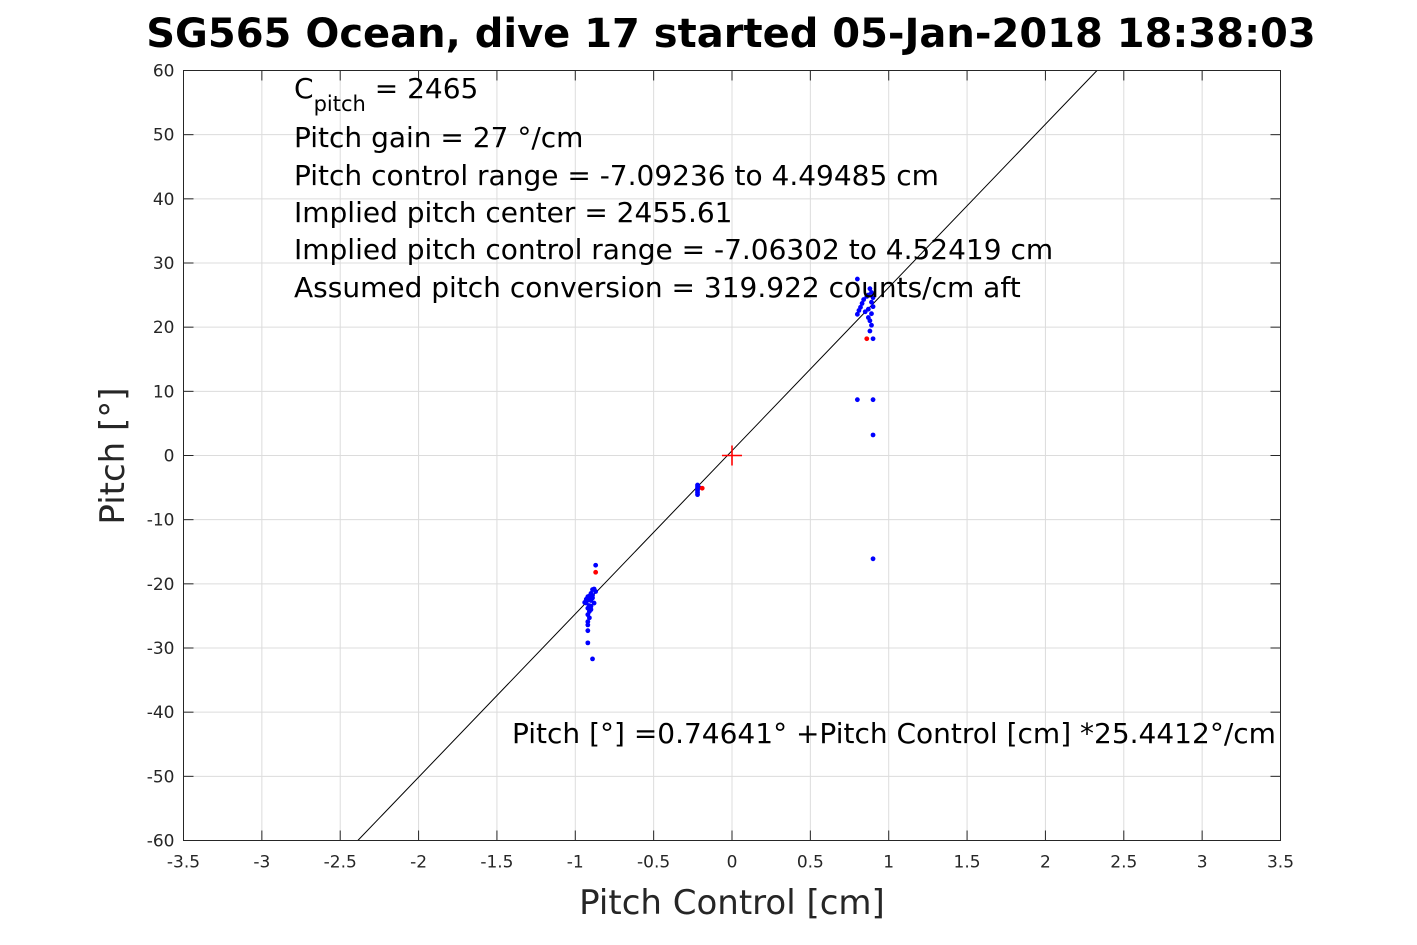 This screenshot has height=945, width=1417. What do you see at coordinates (161, 585) in the screenshot?
I see `y-tick-label: -20` at bounding box center [161, 585].